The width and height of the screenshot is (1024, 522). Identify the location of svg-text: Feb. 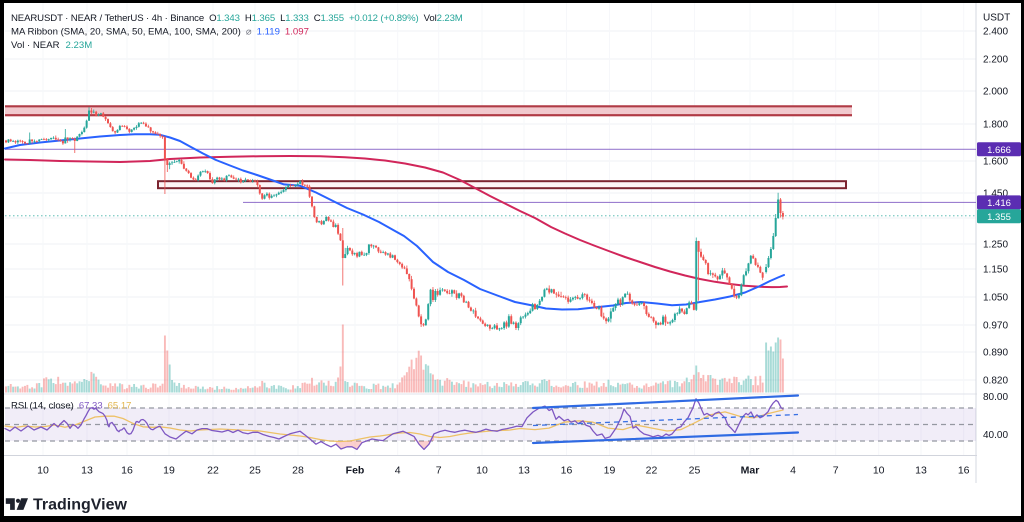
(355, 471).